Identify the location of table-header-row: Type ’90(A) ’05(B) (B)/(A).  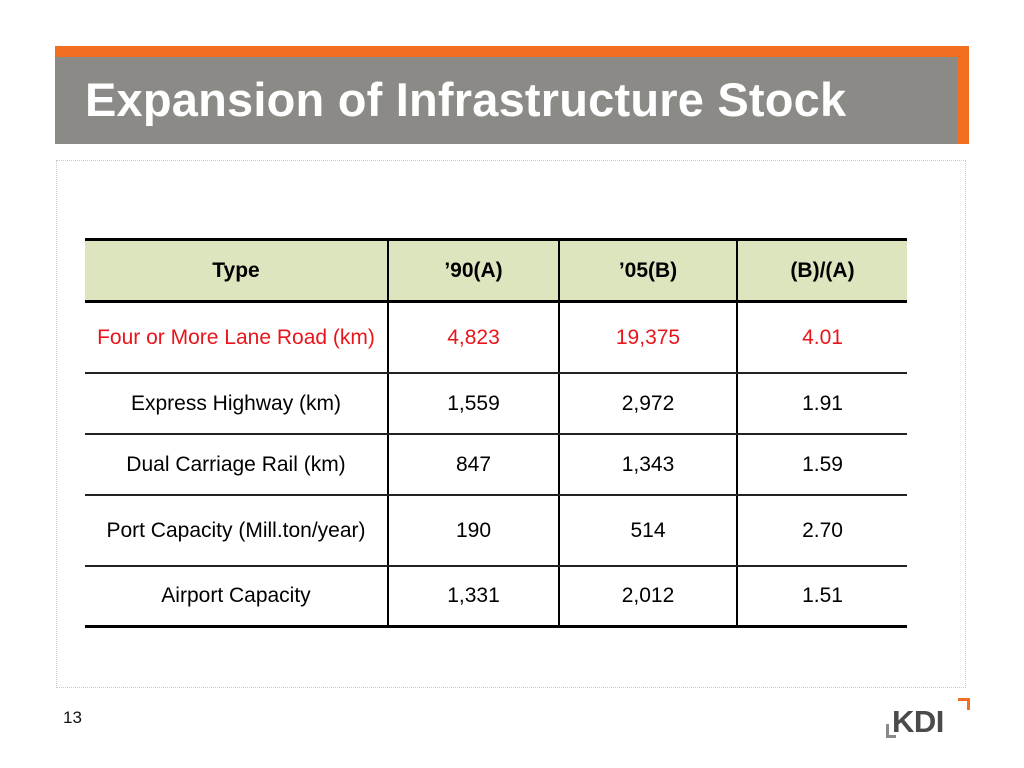
(496, 270).